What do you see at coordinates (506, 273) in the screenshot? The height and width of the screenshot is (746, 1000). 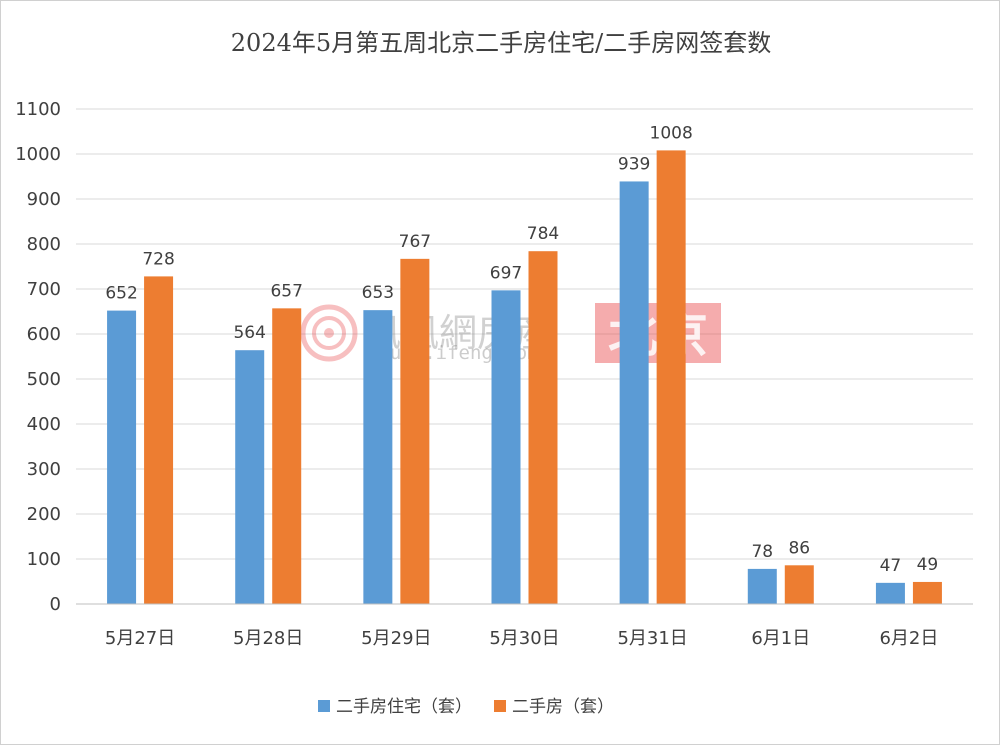 I see `data-label: 697` at bounding box center [506, 273].